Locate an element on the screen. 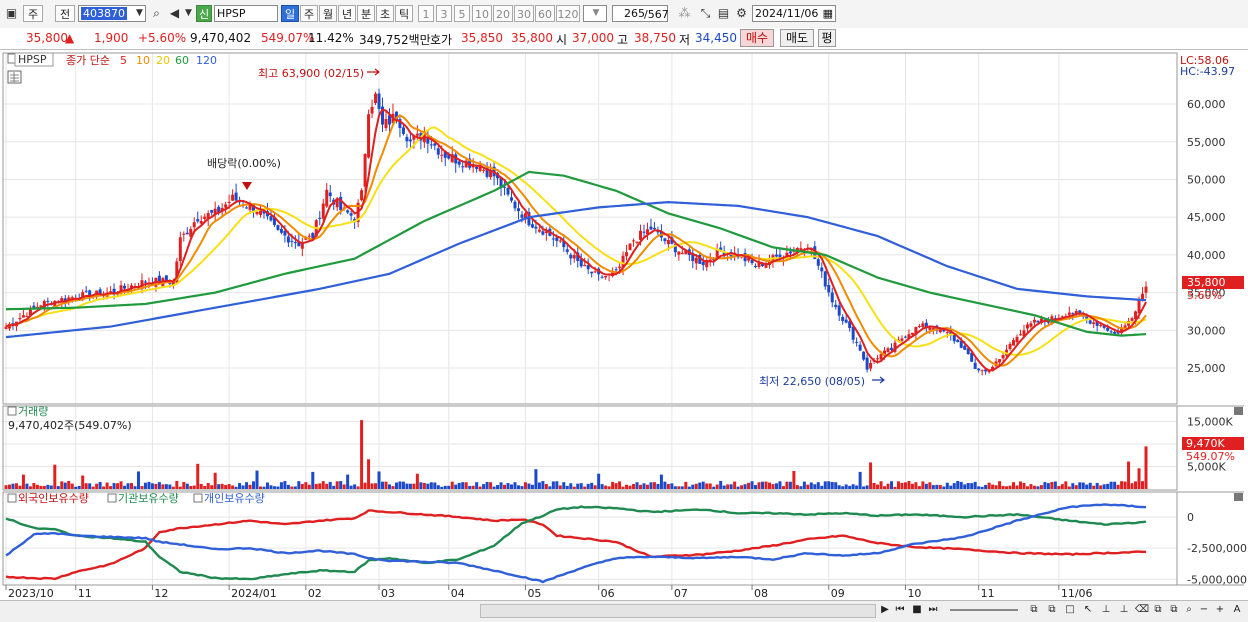  settings-gear-icon: ⚙ is located at coordinates (741, 13).